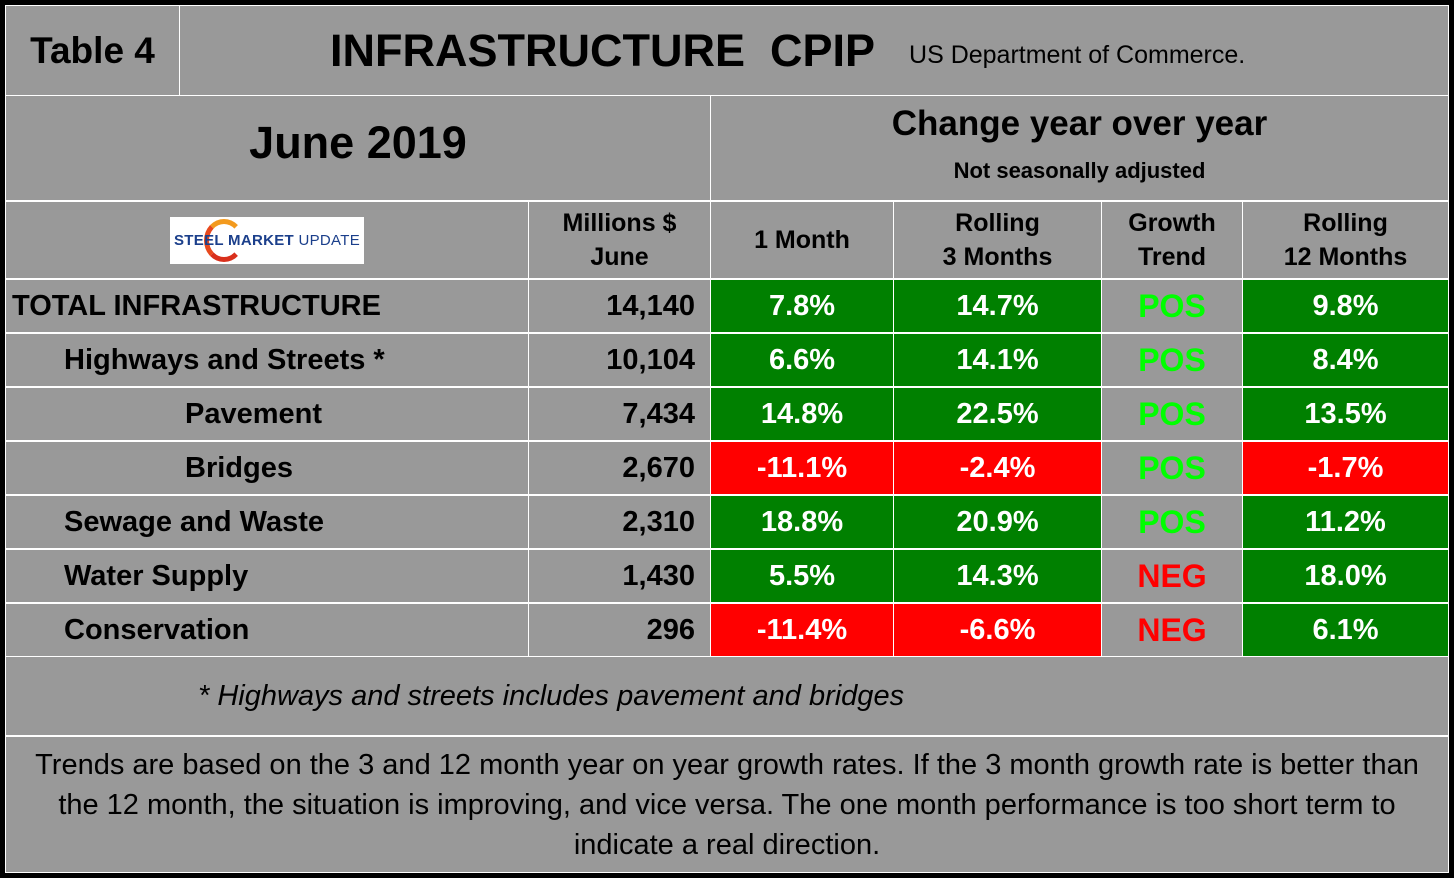 The image size is (1454, 878). Describe the element at coordinates (267, 468) in the screenshot. I see `row-label: Bridges` at that location.